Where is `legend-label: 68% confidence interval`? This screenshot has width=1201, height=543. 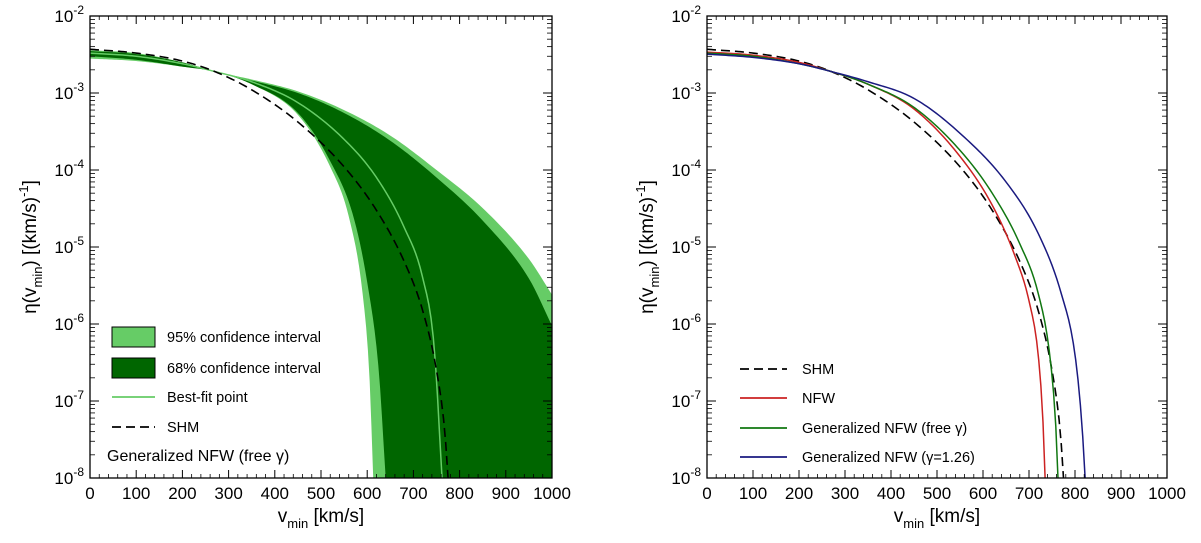
legend-label: 68% confidence interval is located at coordinates (244, 369).